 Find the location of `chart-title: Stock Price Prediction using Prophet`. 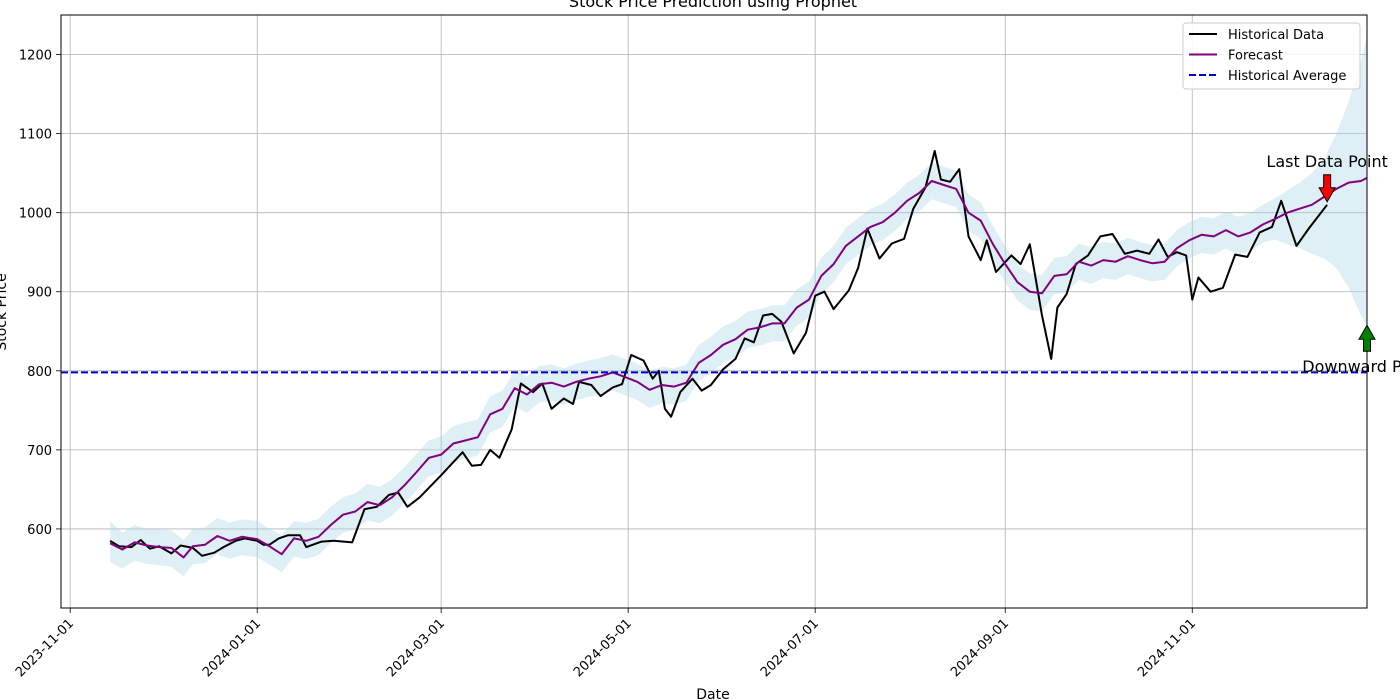

chart-title: Stock Price Prediction using Prophet is located at coordinates (713, 5).